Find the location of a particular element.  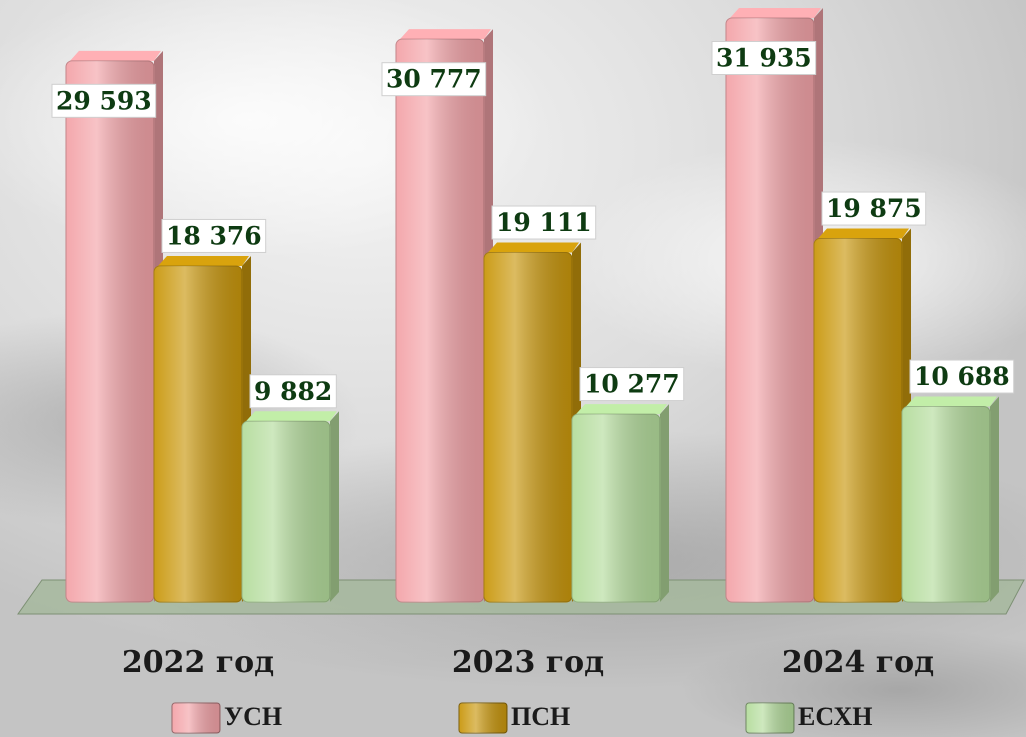

value-label: 19 875 is located at coordinates (874, 208).